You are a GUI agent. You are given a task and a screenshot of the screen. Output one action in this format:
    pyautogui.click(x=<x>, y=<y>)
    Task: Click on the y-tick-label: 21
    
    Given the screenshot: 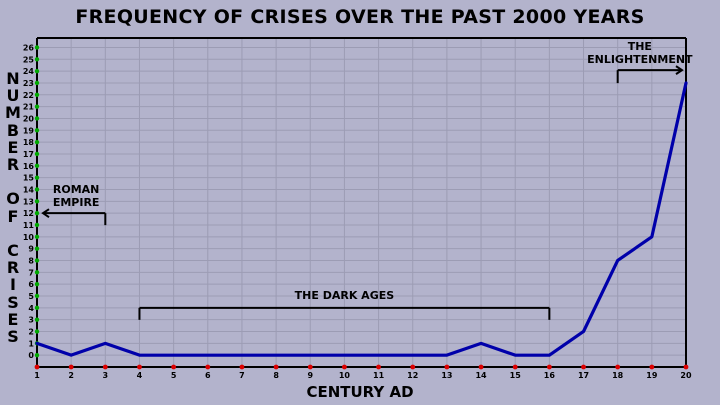 What is the action you would take?
    pyautogui.click(x=29, y=107)
    